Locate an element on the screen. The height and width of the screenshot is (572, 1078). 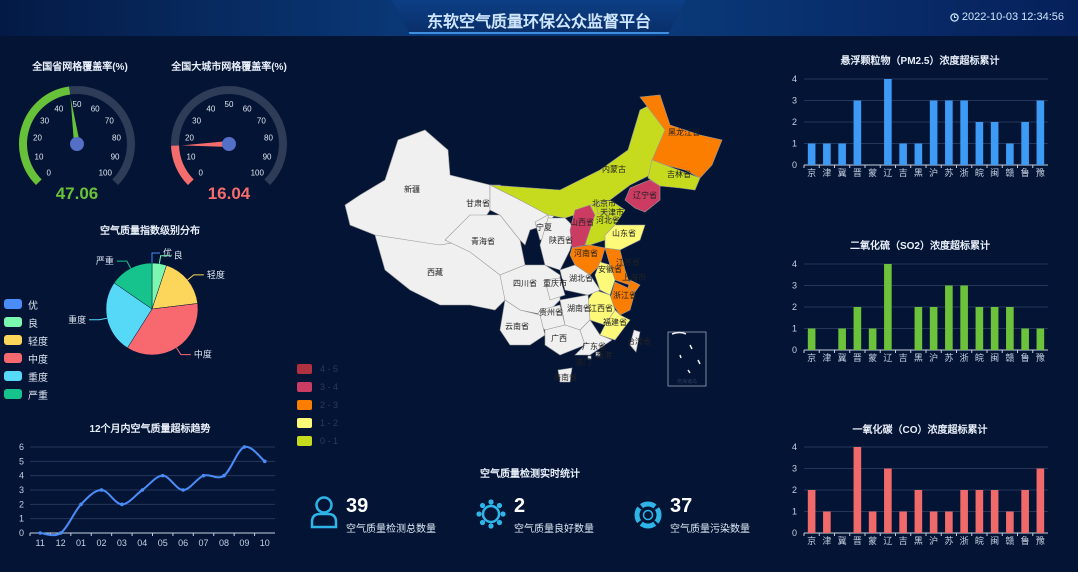
province-云南省 is located at coordinates (522, 322).